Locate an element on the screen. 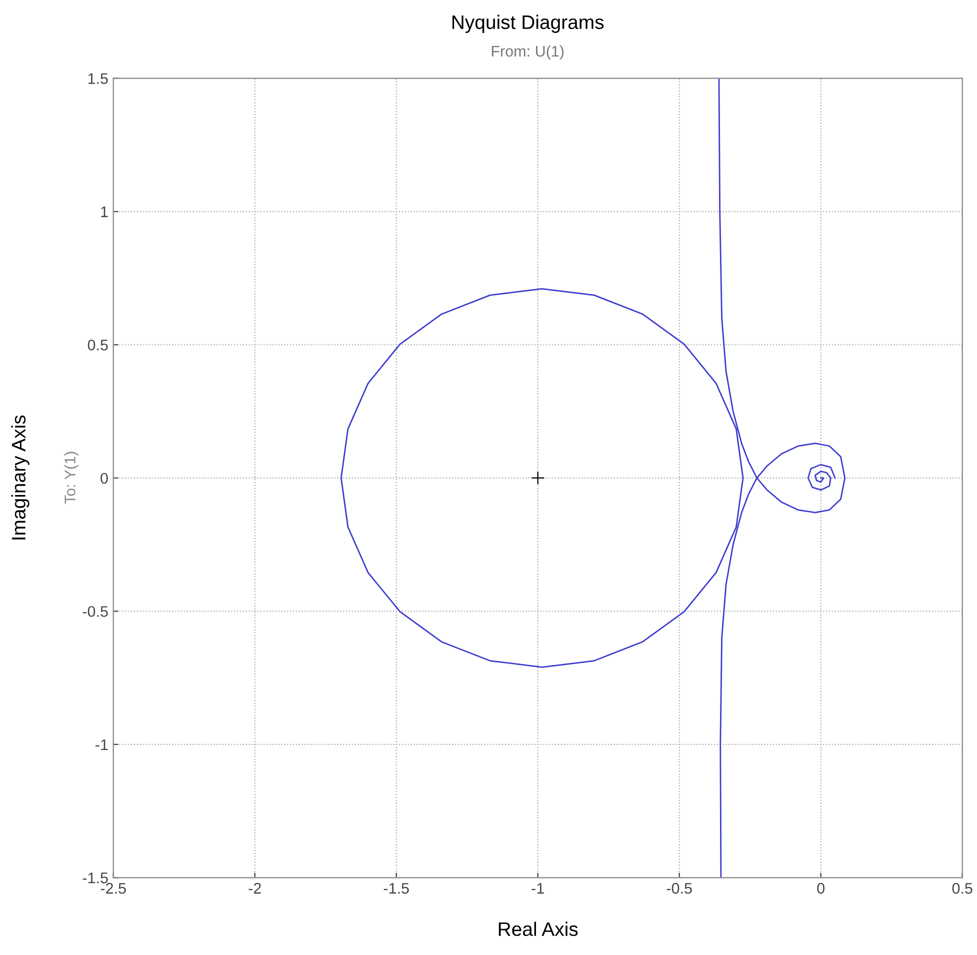 This screenshot has height=955, width=977. chart-title: Nyquist Diagrams is located at coordinates (528, 23).